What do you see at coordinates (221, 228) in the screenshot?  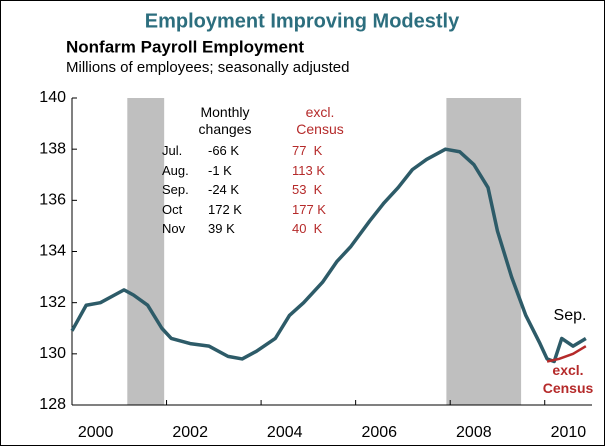 I see `table-cell: 39 K` at bounding box center [221, 228].